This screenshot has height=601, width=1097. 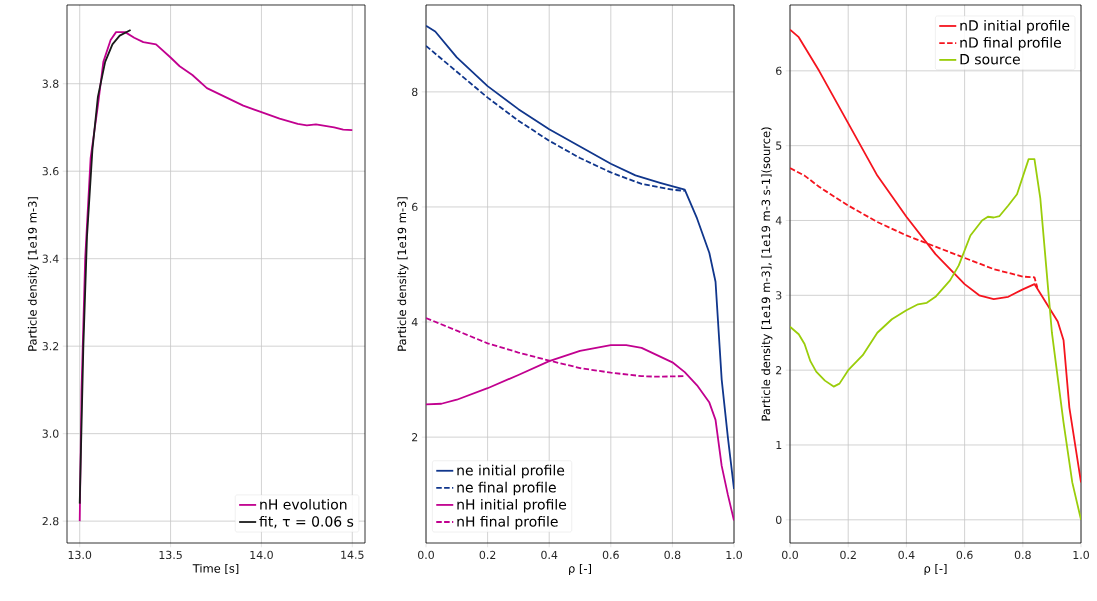 I want to click on y-axis-title: Particle density [1e19 m-3], [1e19 m-3 s-1](source), so click(x=767, y=274).